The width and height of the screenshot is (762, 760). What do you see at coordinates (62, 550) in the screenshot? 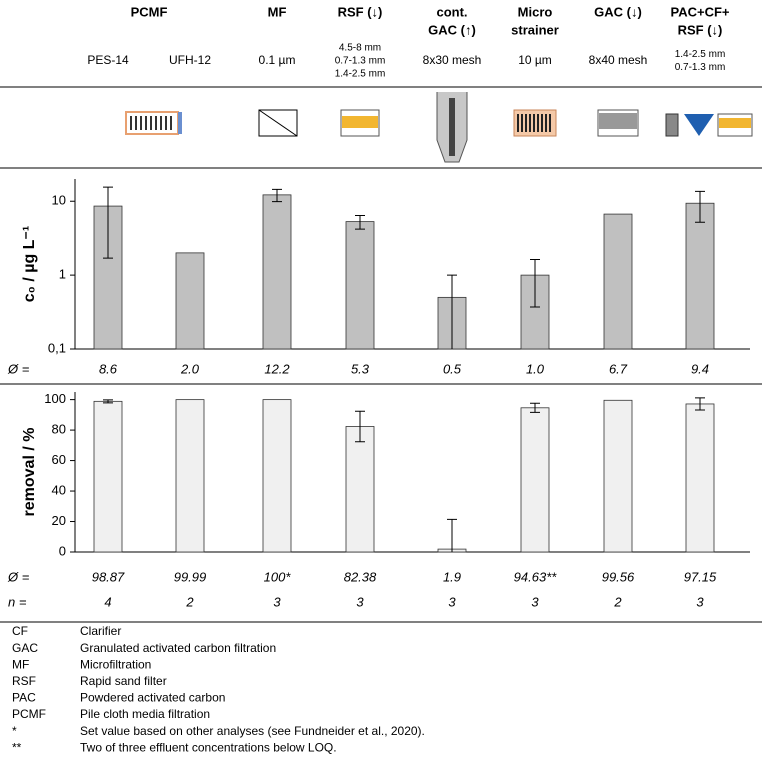
I see `y-tick-label: 0` at bounding box center [62, 550].